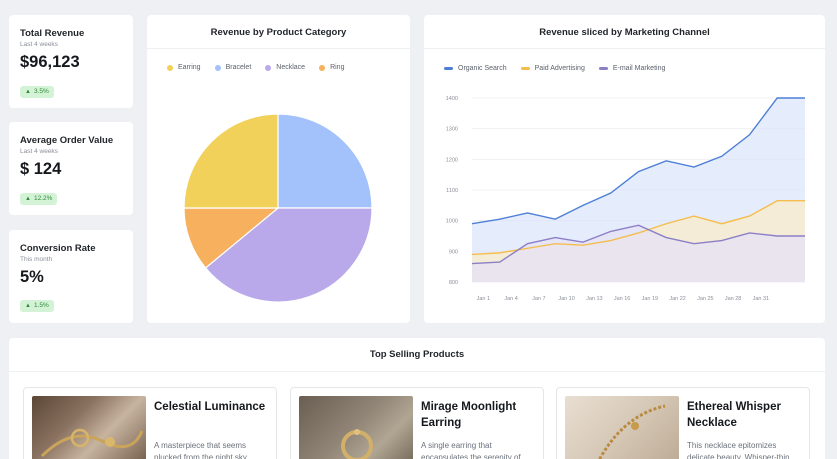  Describe the element at coordinates (231, 161) in the screenshot. I see `pie-slice-earring` at that location.